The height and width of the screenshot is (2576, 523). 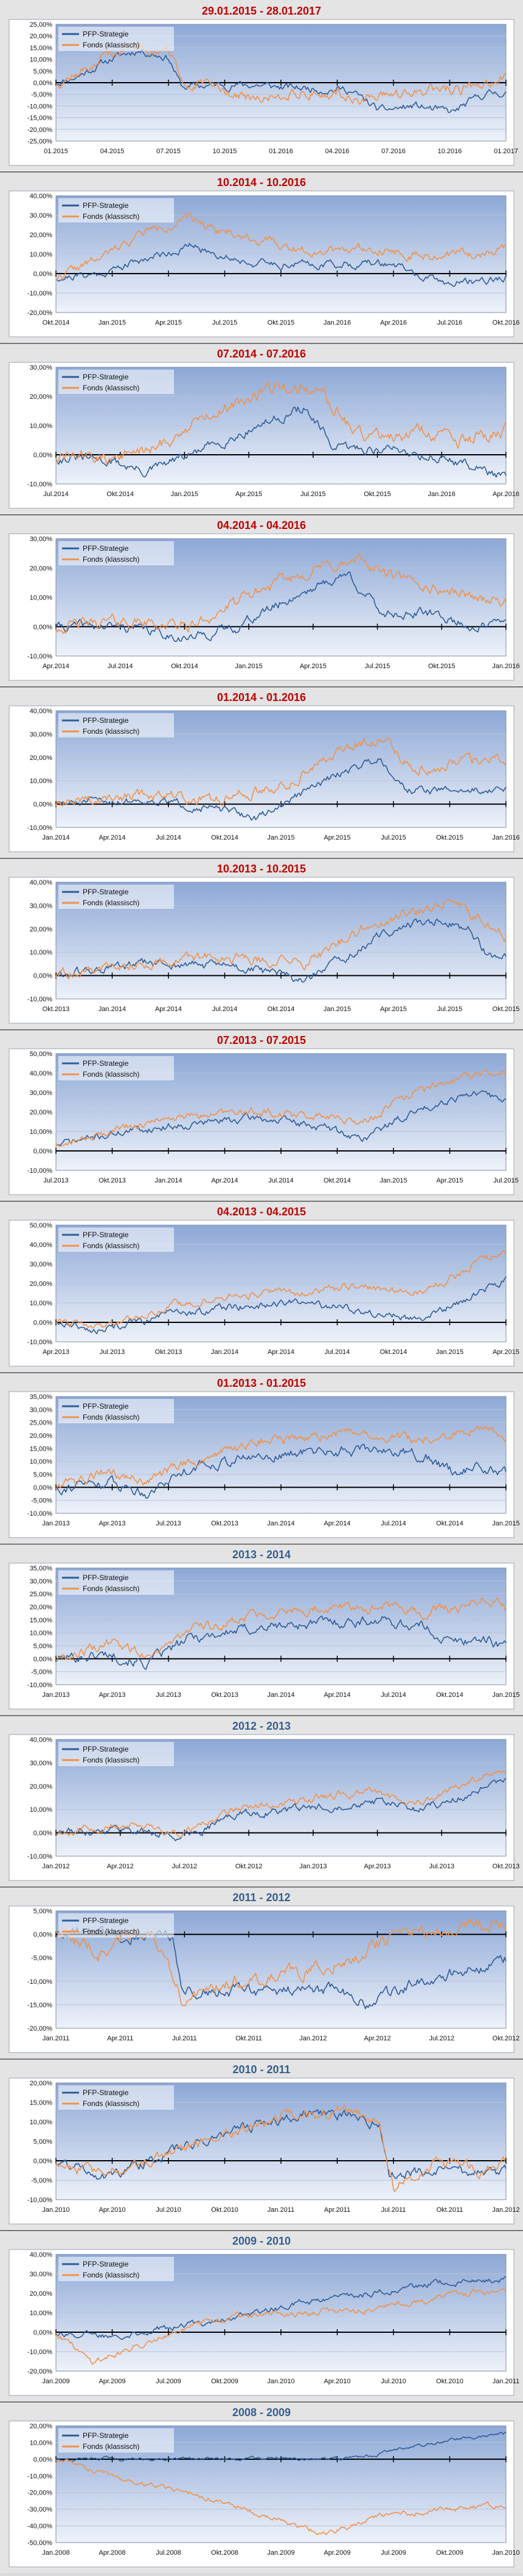 What do you see at coordinates (507, 322) in the screenshot?
I see `x-tick-label: Okt.2016` at bounding box center [507, 322].